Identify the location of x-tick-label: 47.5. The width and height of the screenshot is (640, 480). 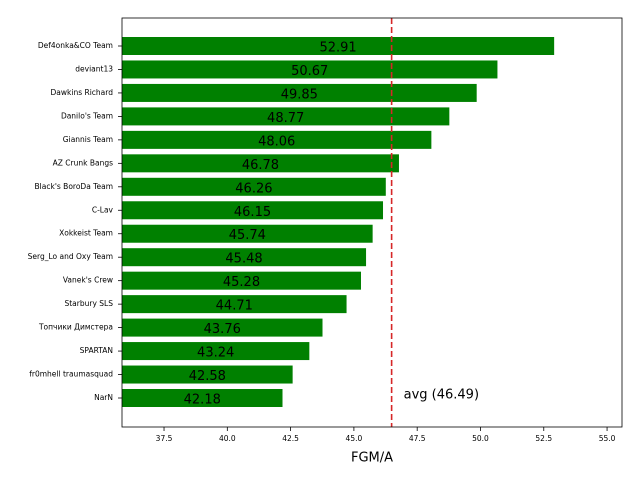
(417, 438).